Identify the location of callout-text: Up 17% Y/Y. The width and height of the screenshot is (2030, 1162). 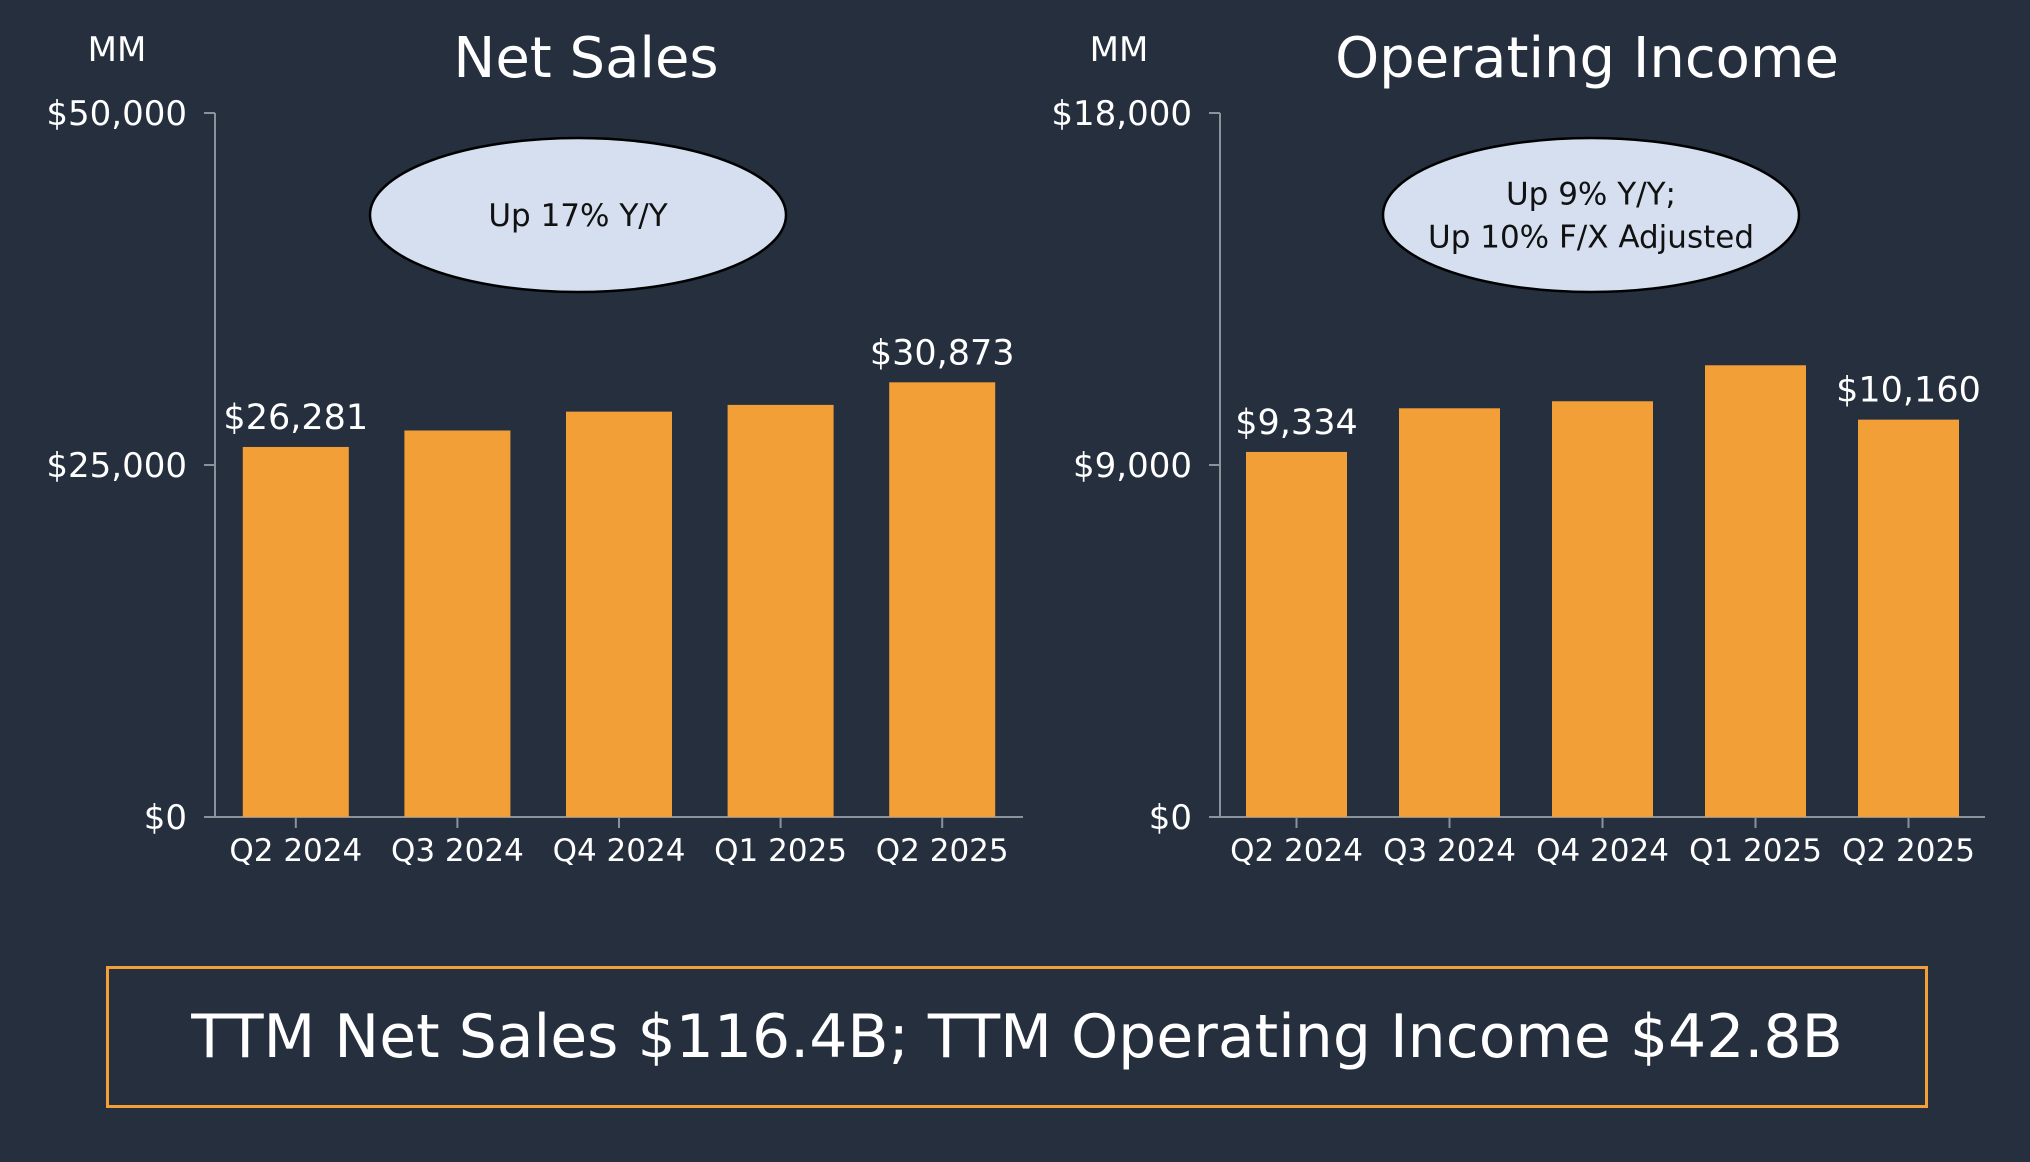
(577, 216).